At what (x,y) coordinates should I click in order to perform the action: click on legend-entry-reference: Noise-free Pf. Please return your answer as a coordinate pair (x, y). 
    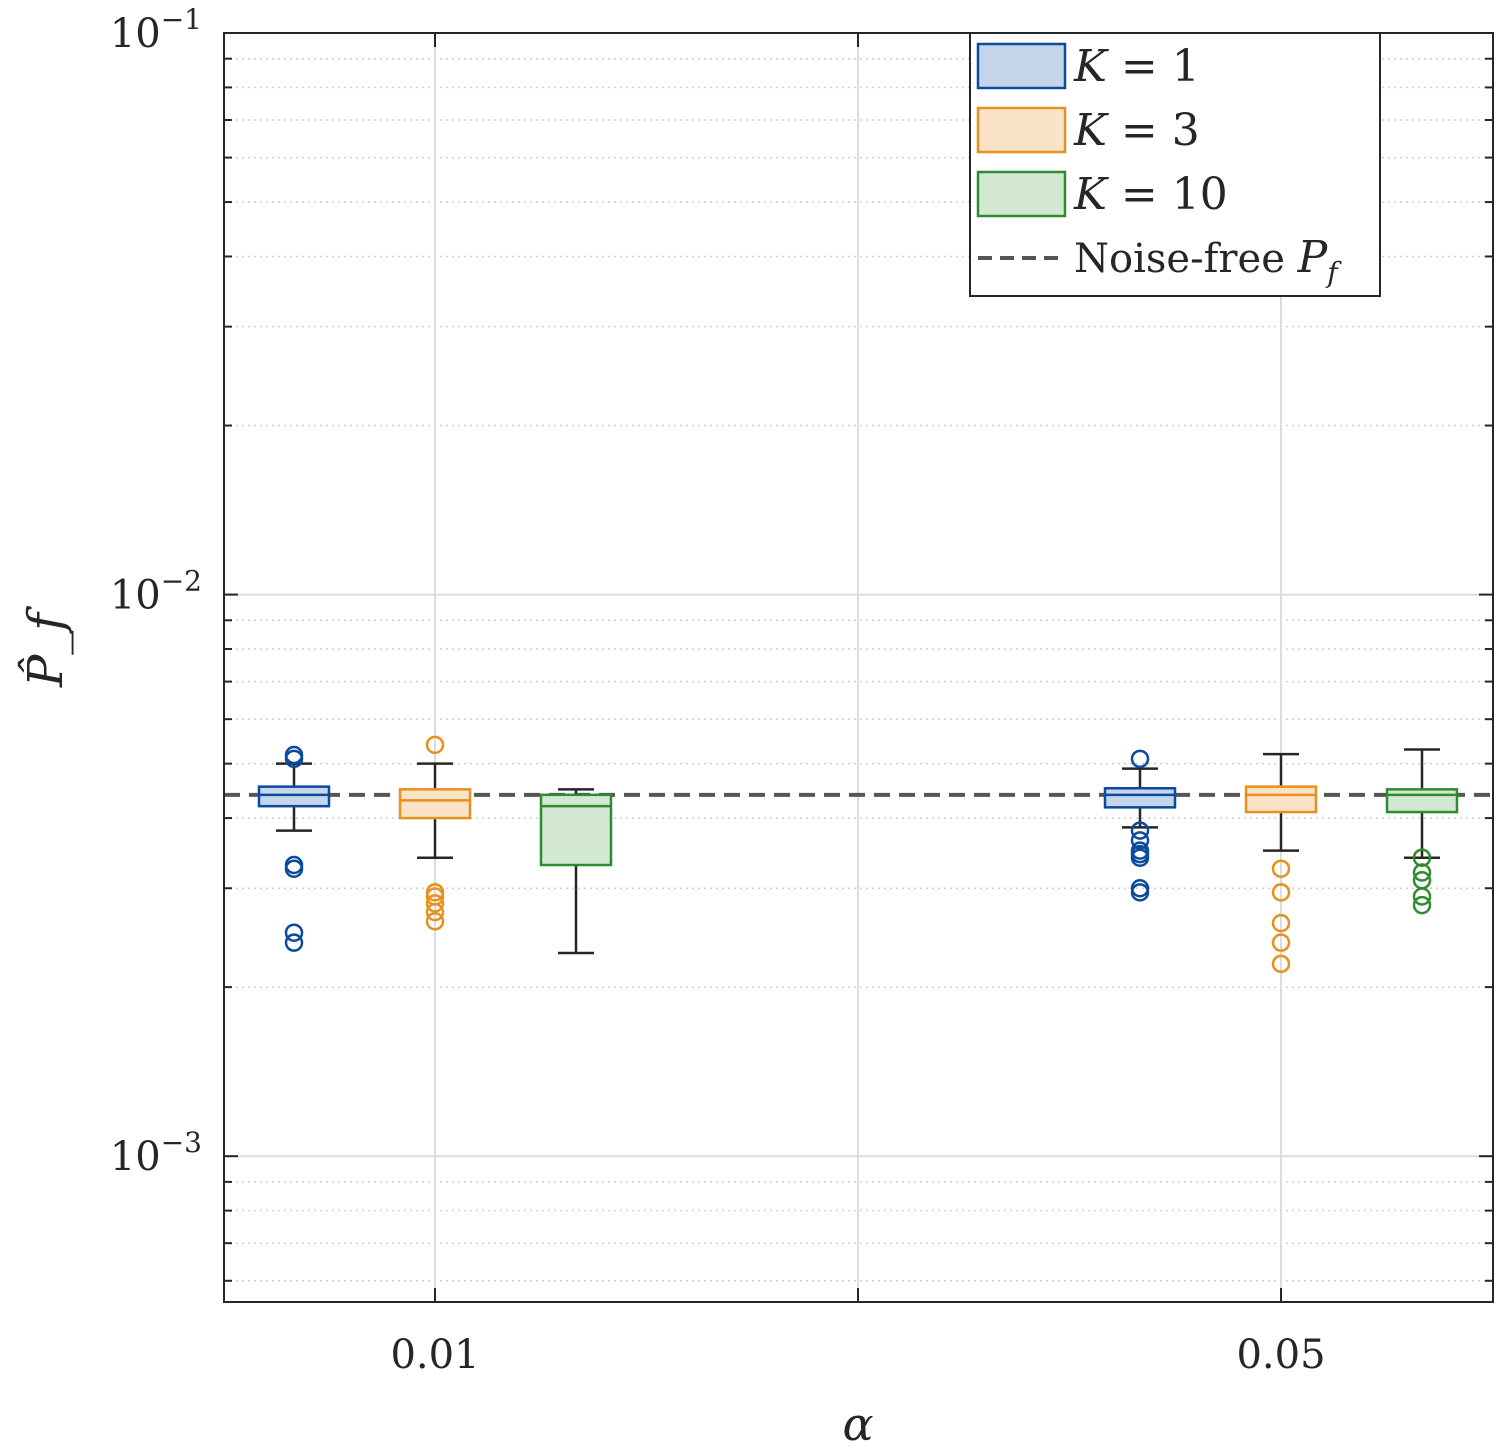
    Looking at the image, I should click on (1160, 260).